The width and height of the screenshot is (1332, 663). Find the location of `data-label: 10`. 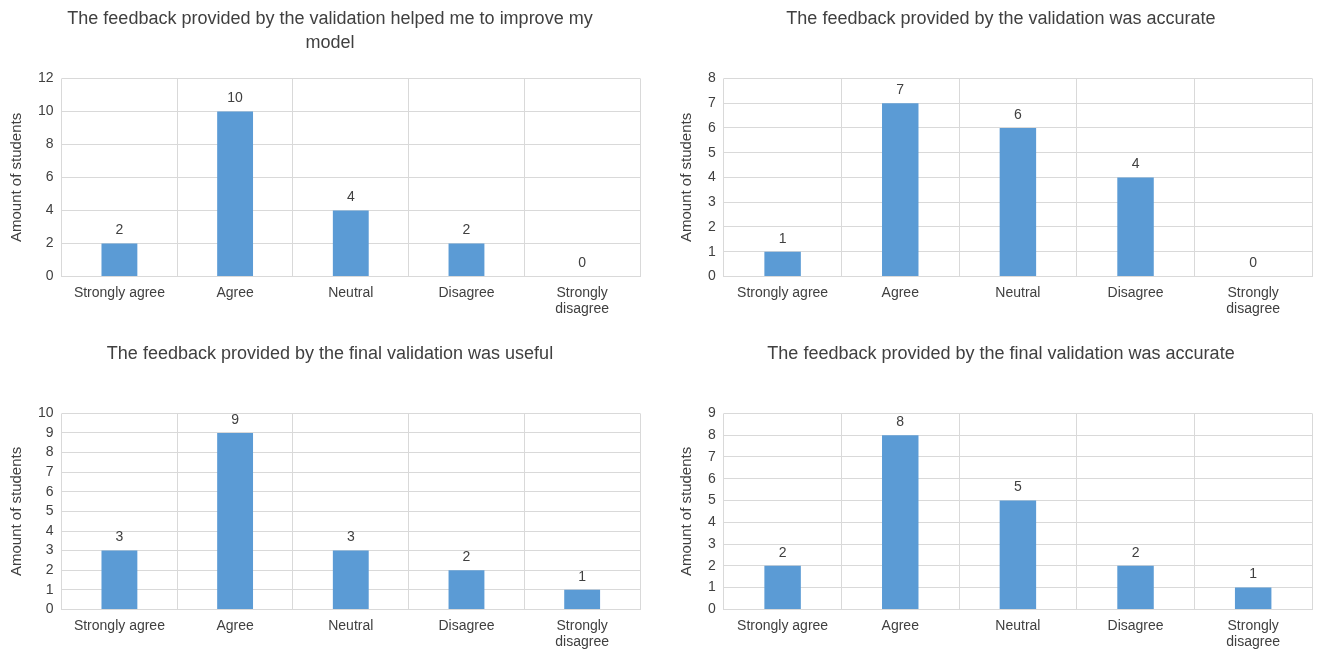

data-label: 10 is located at coordinates (235, 97).